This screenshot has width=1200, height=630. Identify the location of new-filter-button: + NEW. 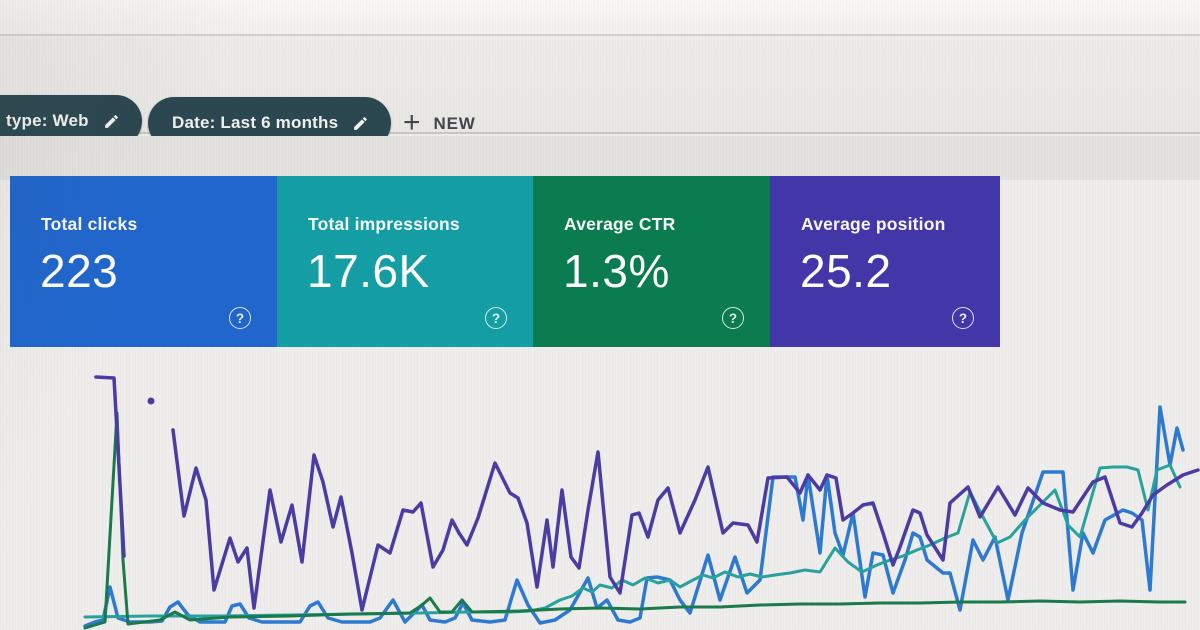
(439, 124).